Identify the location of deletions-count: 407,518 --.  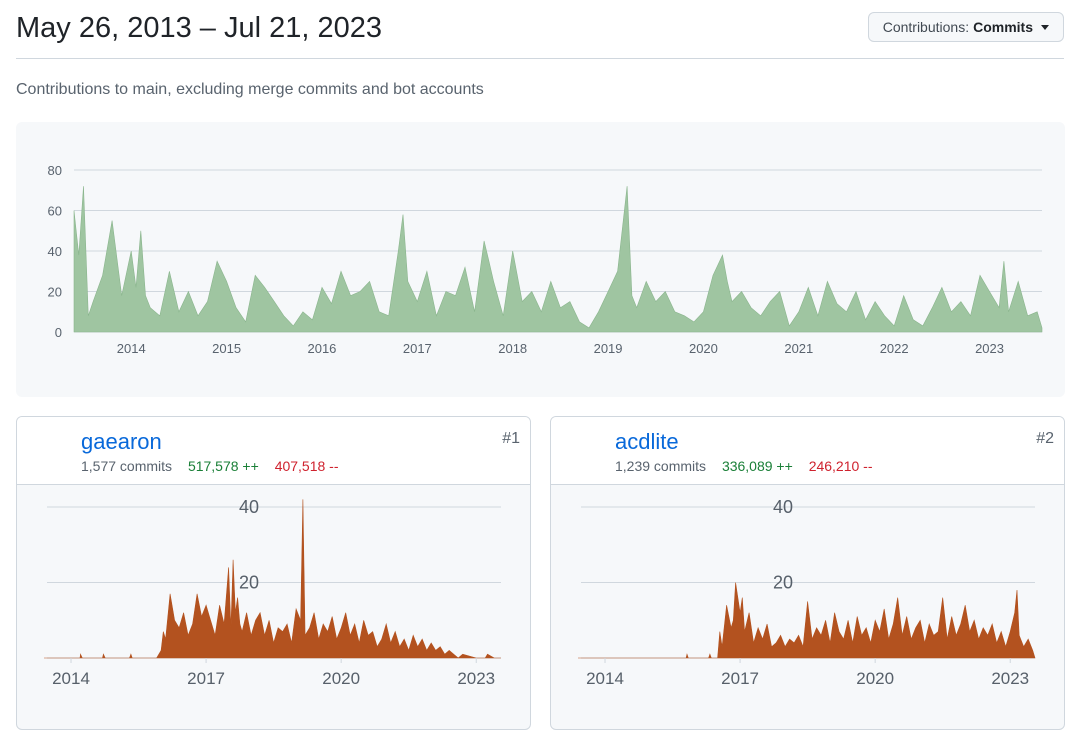
(306, 466).